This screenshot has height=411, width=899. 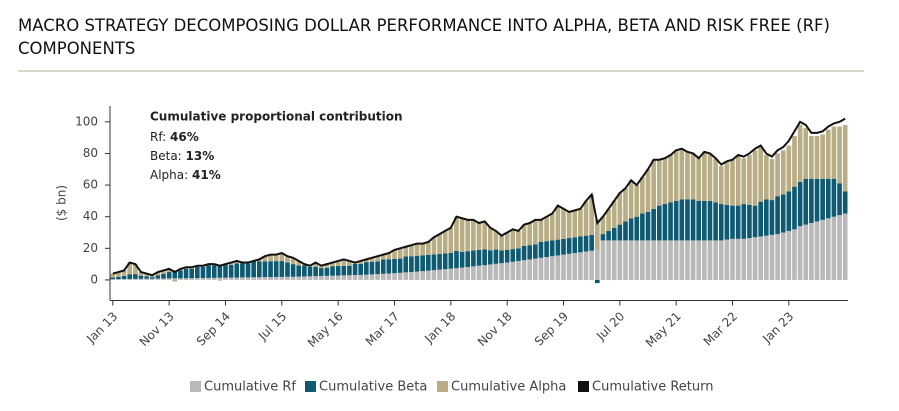 I want to click on x-tick-label: Mar 22, so click(x=720, y=328).